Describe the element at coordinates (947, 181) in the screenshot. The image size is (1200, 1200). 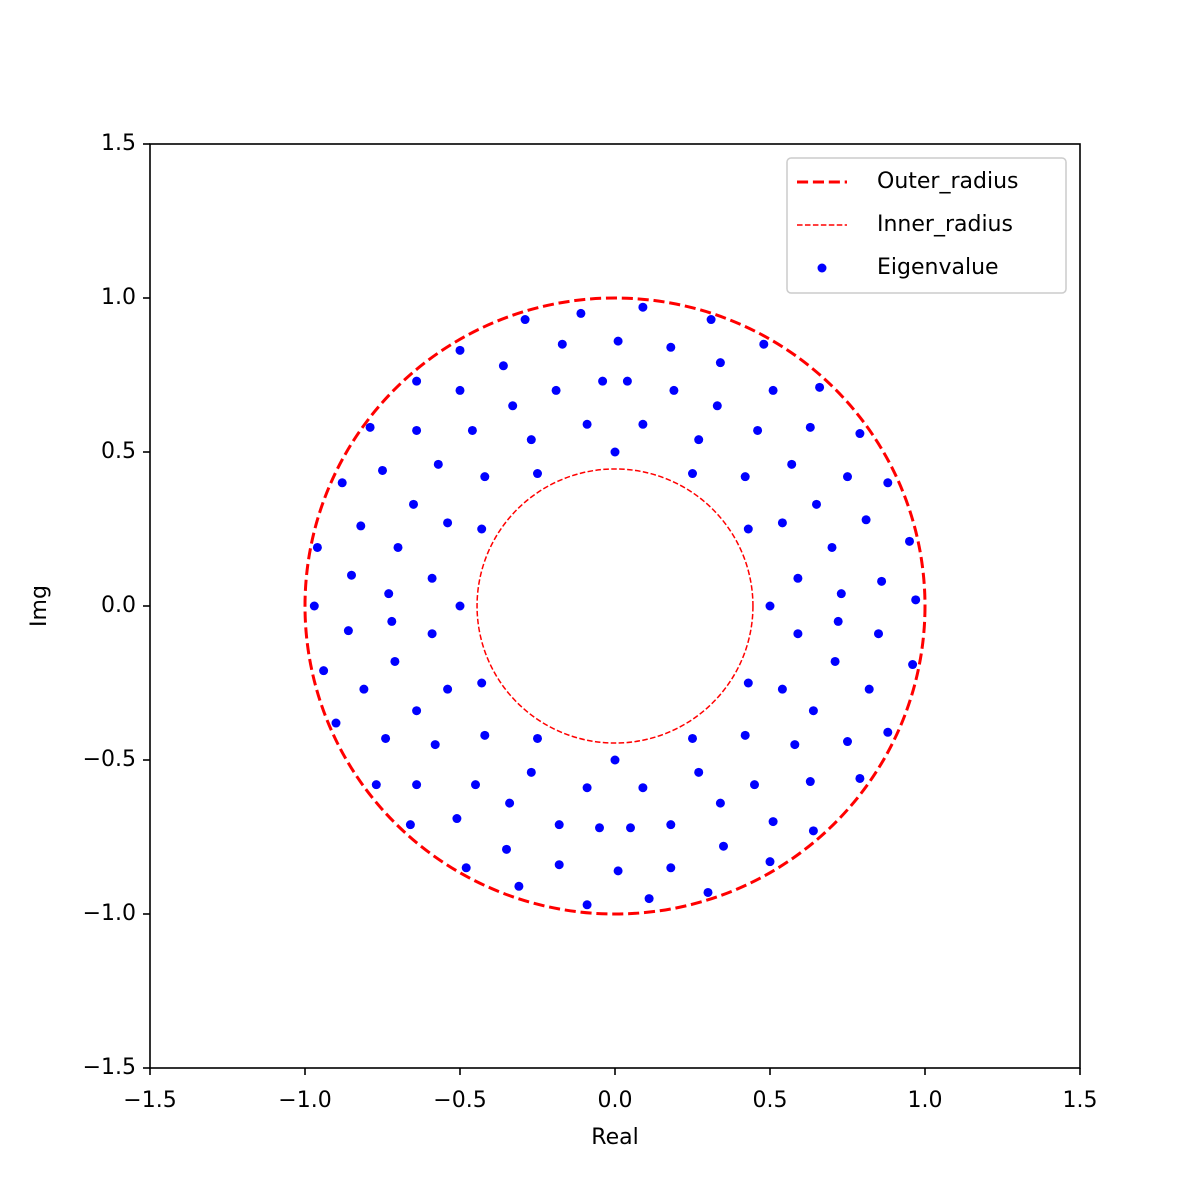
I see `legend-label: Outer_radius` at that location.